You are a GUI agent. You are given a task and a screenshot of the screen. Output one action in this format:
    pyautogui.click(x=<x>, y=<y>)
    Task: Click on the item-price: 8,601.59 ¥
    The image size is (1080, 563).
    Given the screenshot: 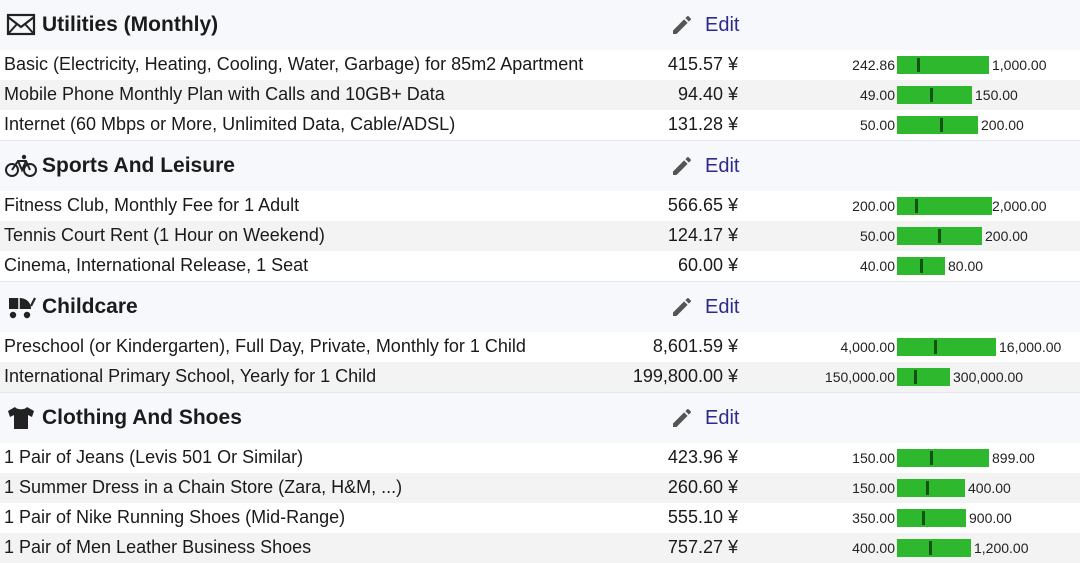 What is the action you would take?
    pyautogui.click(x=695, y=346)
    